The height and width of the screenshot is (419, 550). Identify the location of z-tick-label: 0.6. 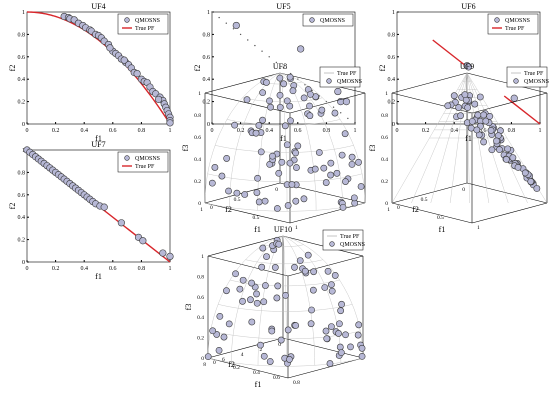
(197, 138).